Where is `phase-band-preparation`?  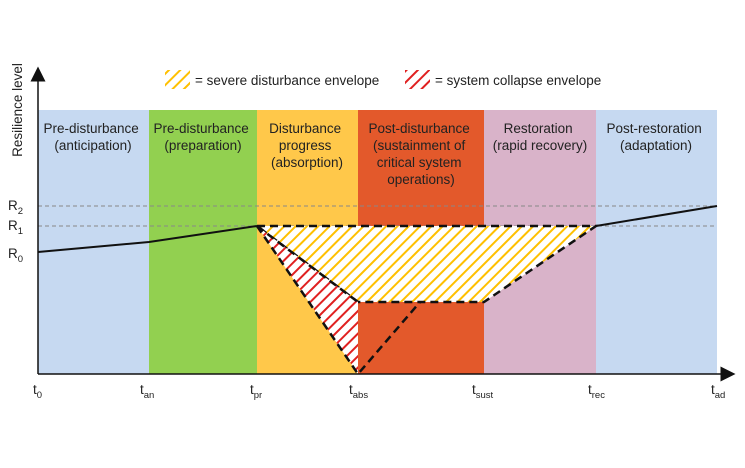 phase-band-preparation is located at coordinates (203, 242).